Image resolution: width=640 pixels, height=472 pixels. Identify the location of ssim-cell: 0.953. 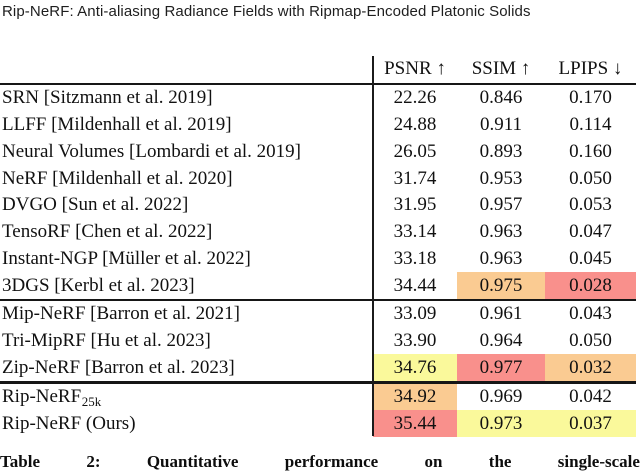
(501, 178).